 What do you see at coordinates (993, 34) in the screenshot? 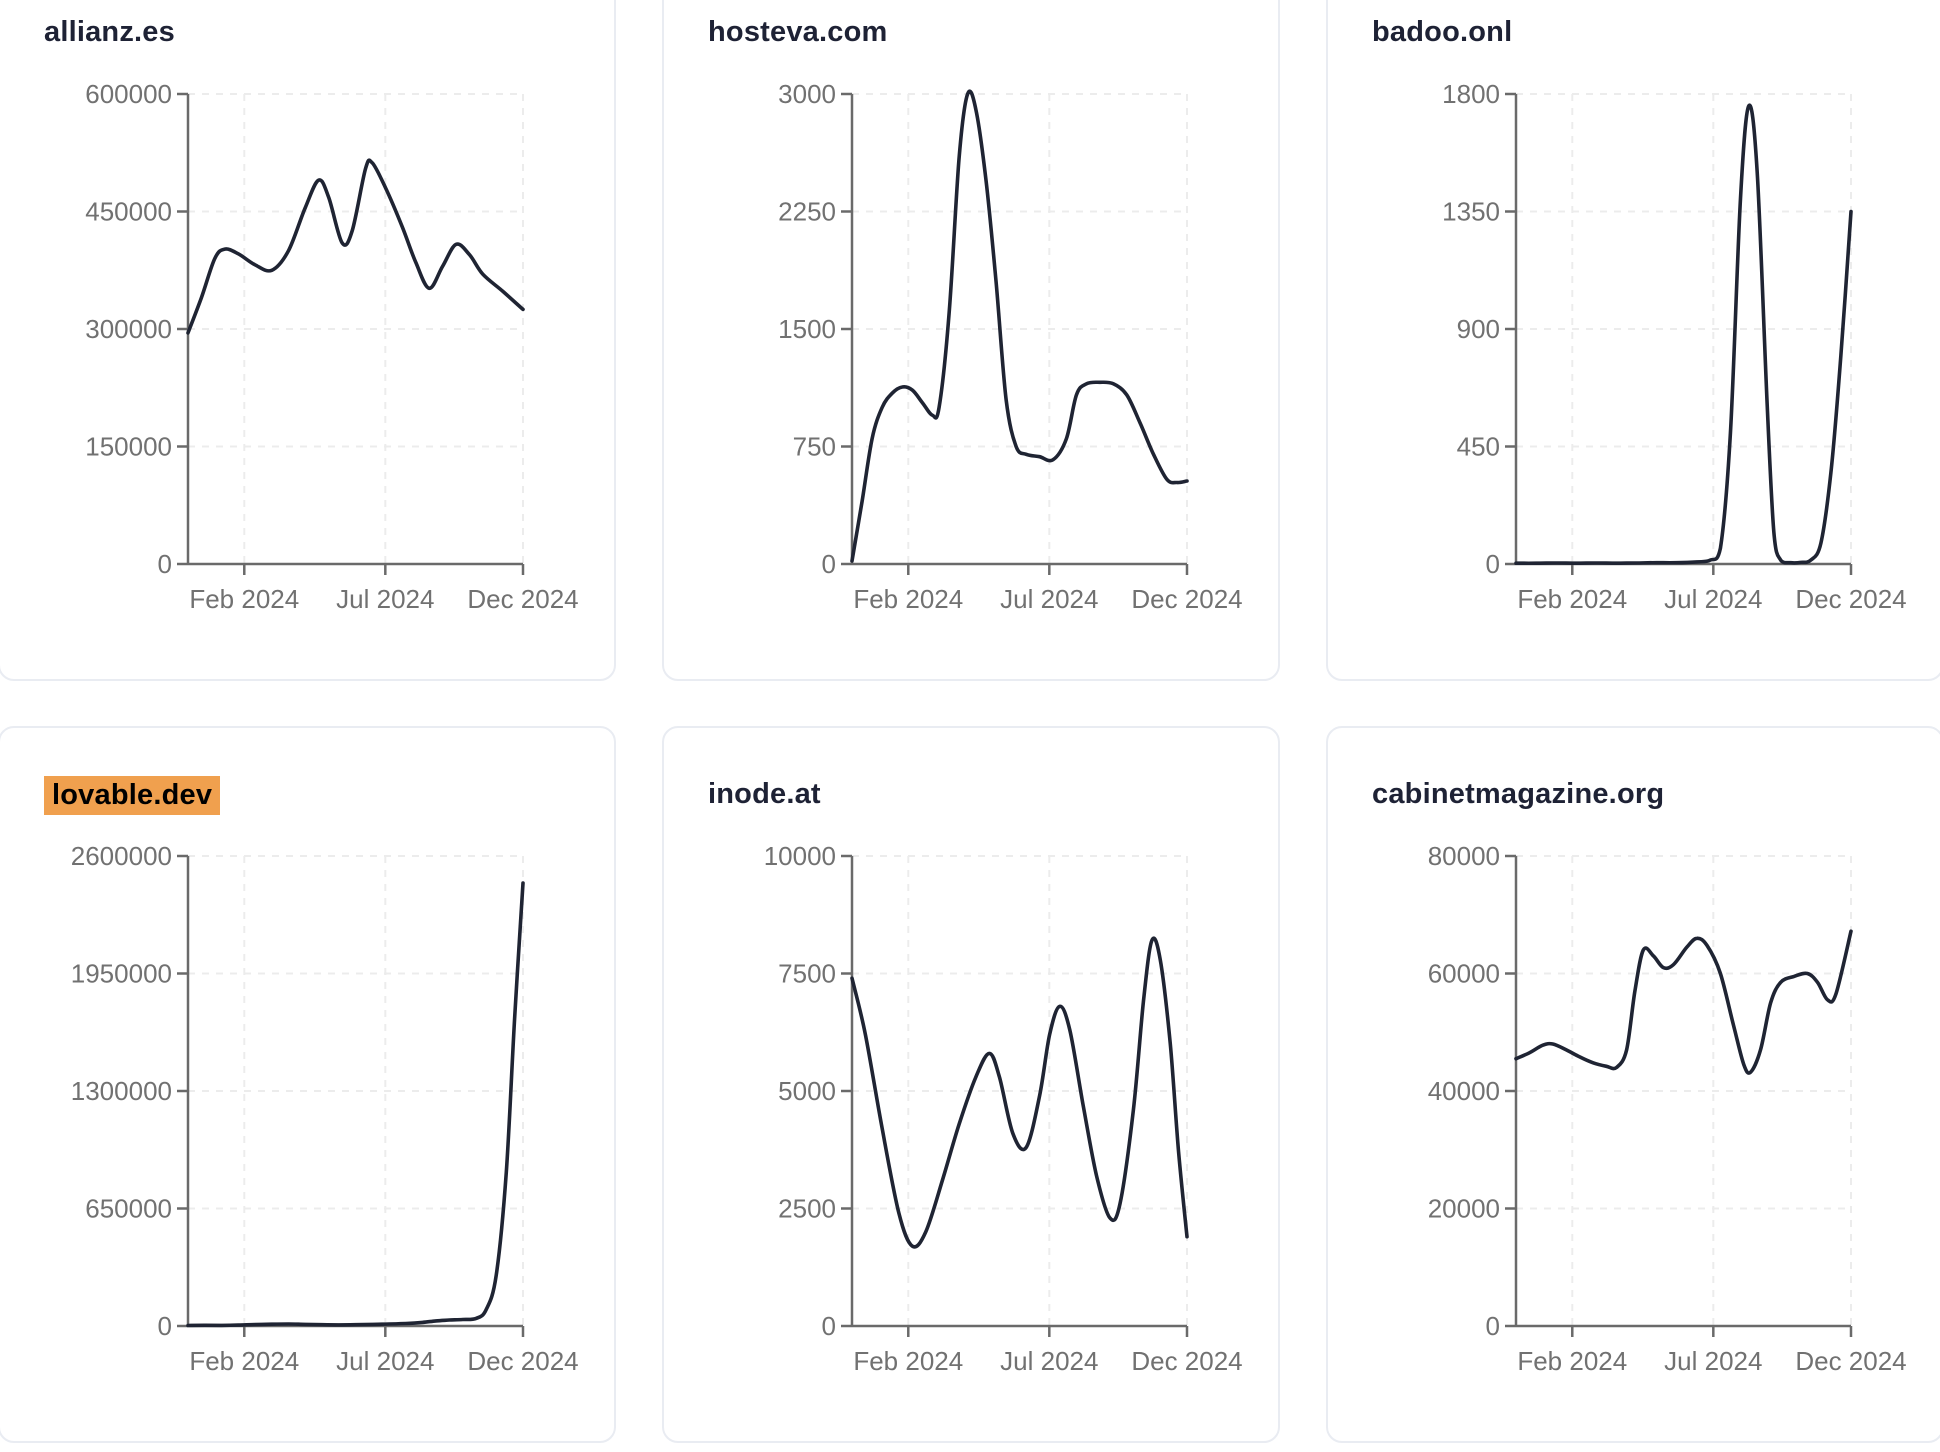
I see `chart-title-row: hosteva.com` at bounding box center [993, 34].